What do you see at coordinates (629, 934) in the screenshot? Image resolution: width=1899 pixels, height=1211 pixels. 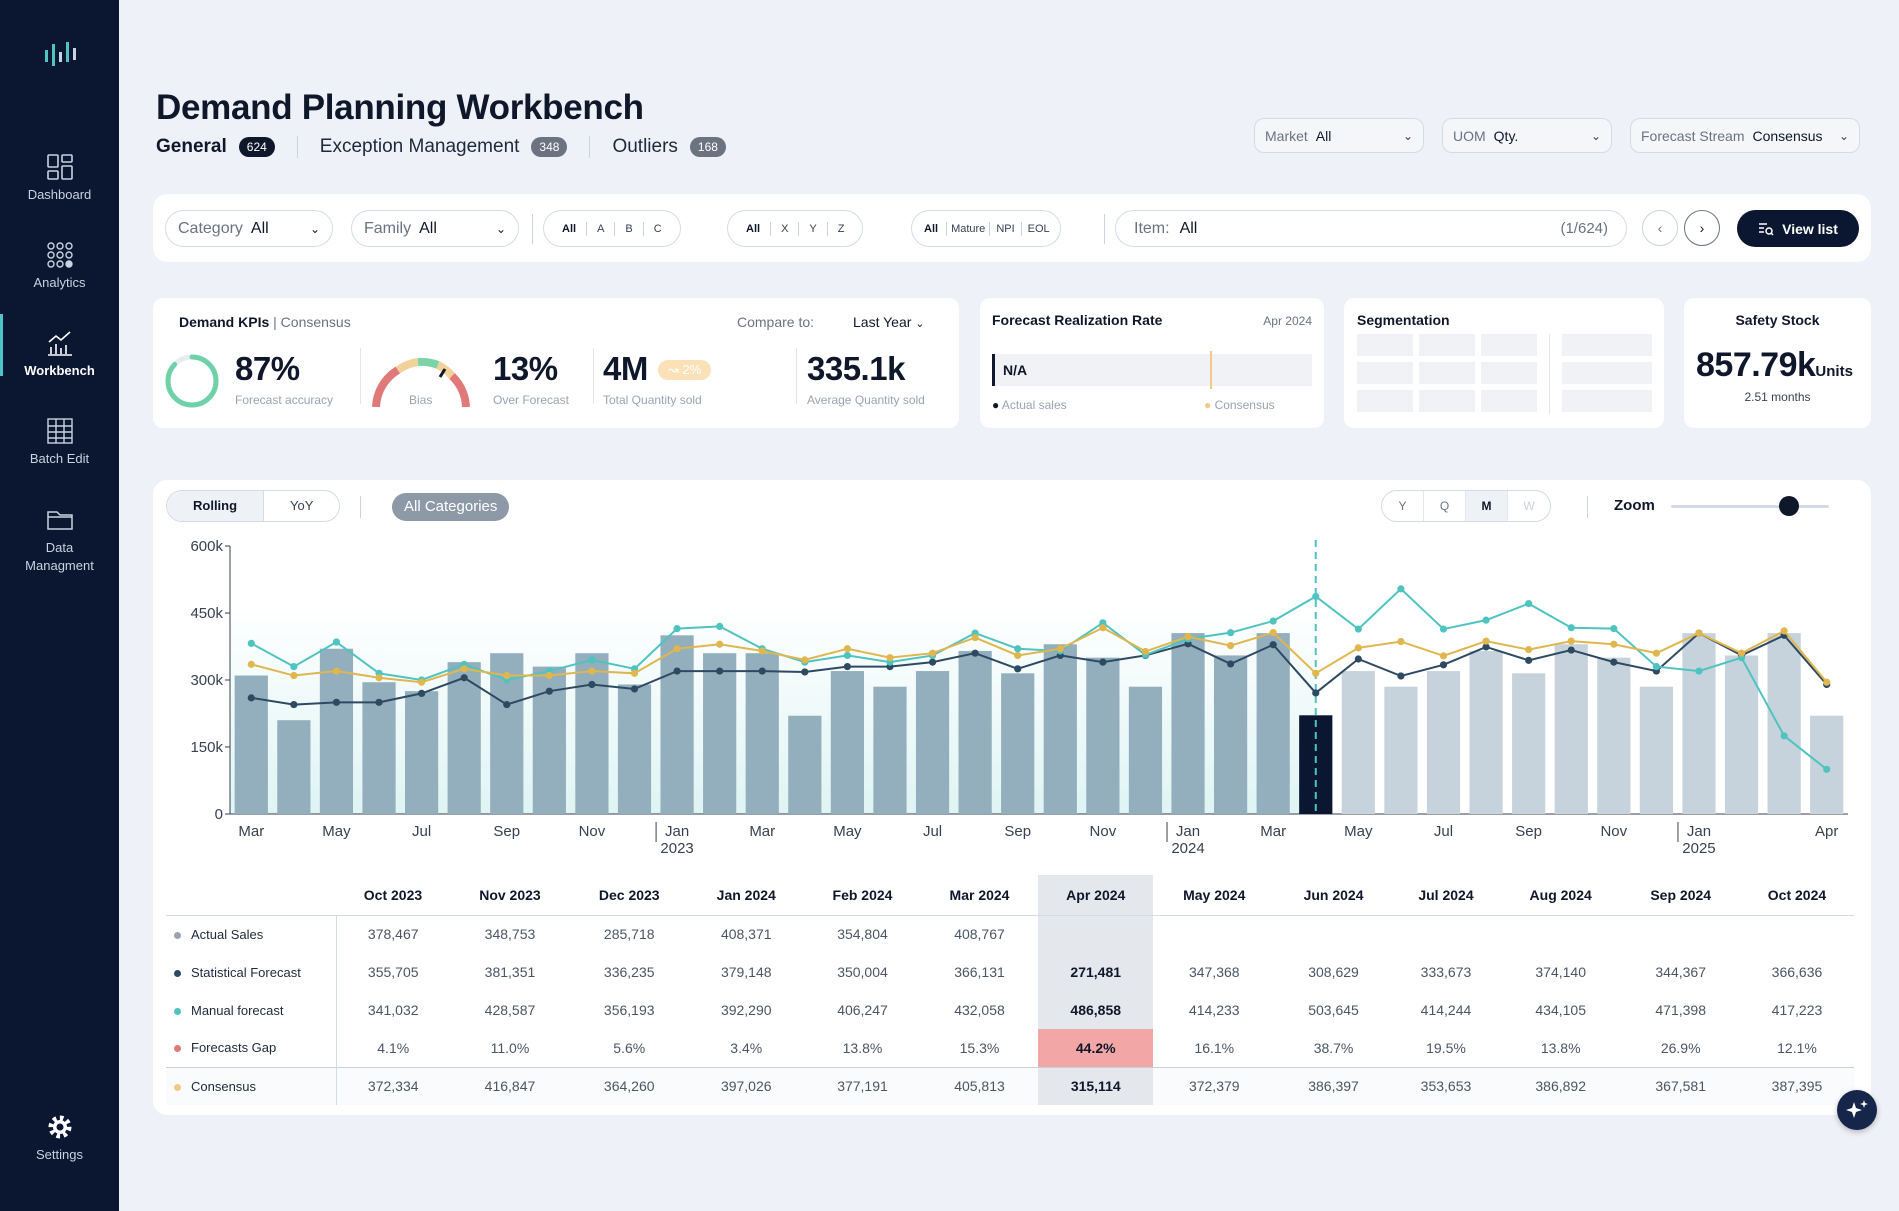 I see `table-cell: 285,718` at bounding box center [629, 934].